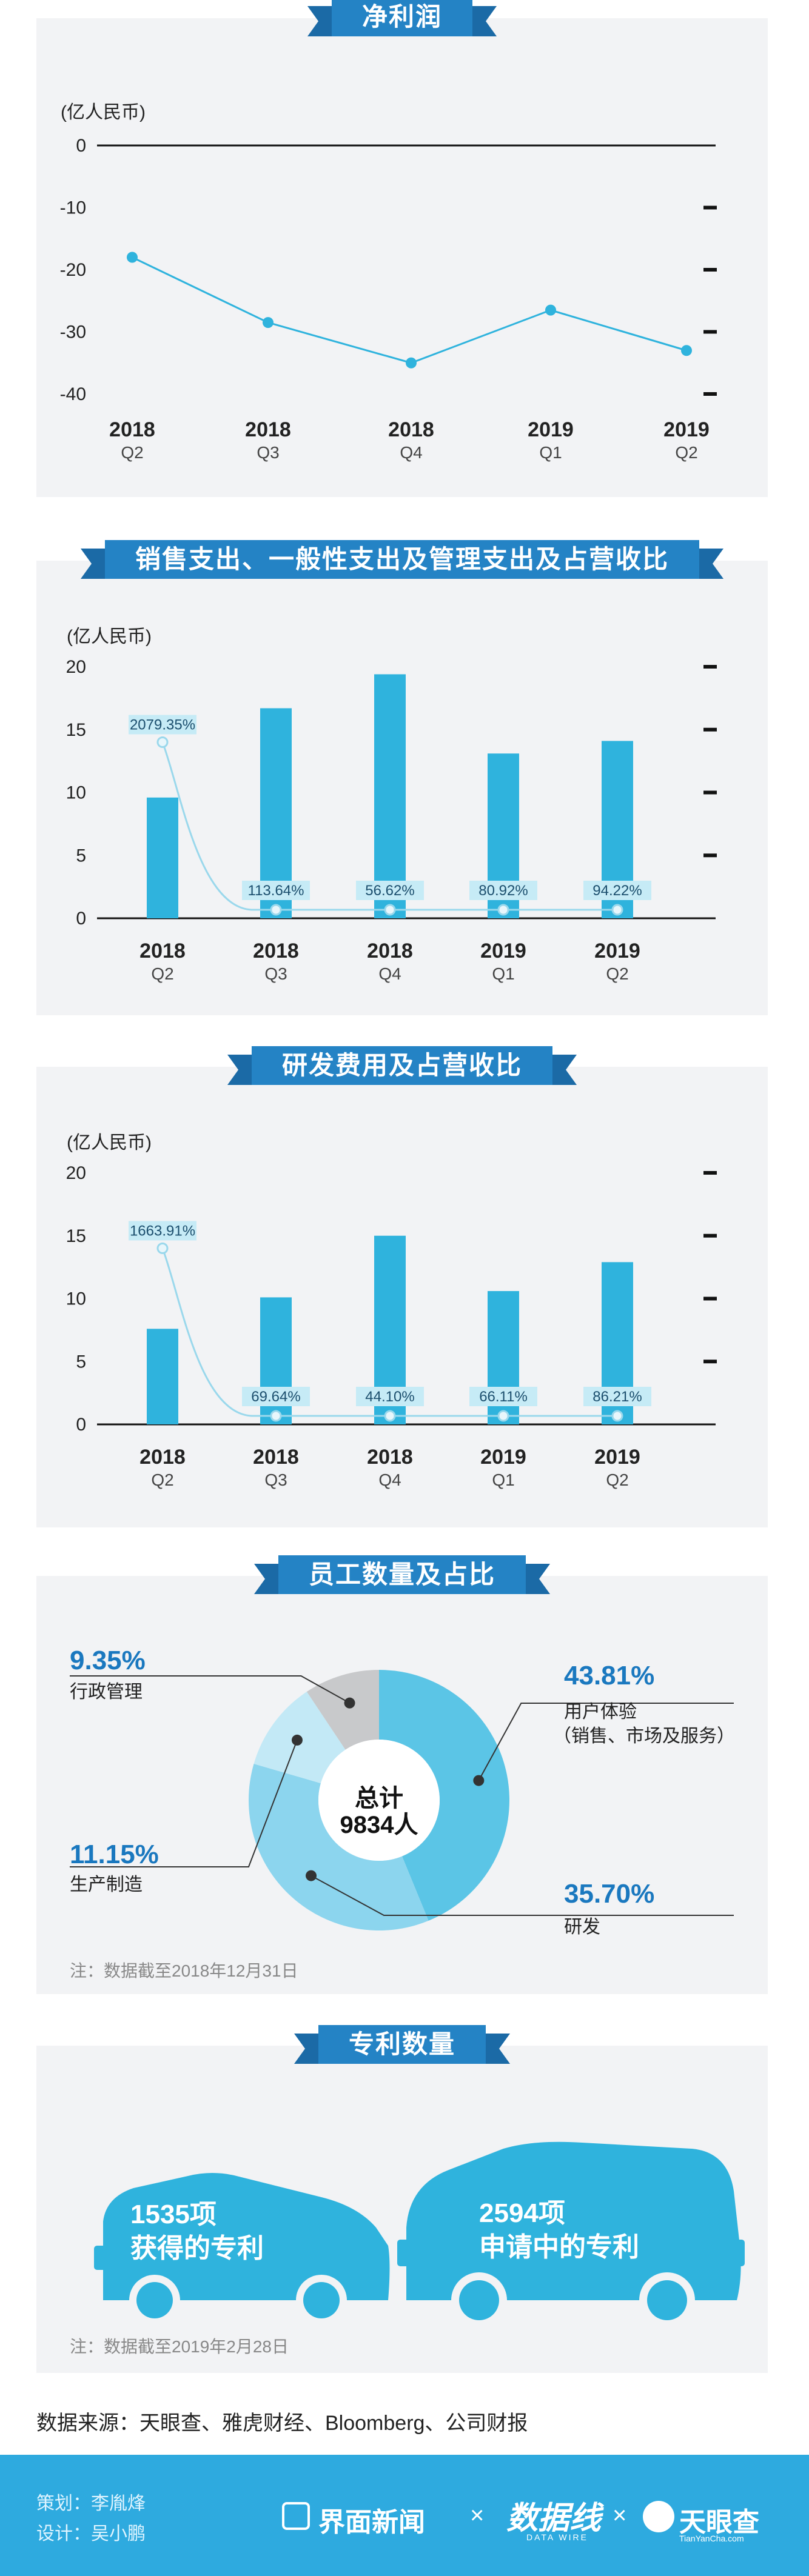  I want to click on donut-slice-rd, so click(339, 1846).